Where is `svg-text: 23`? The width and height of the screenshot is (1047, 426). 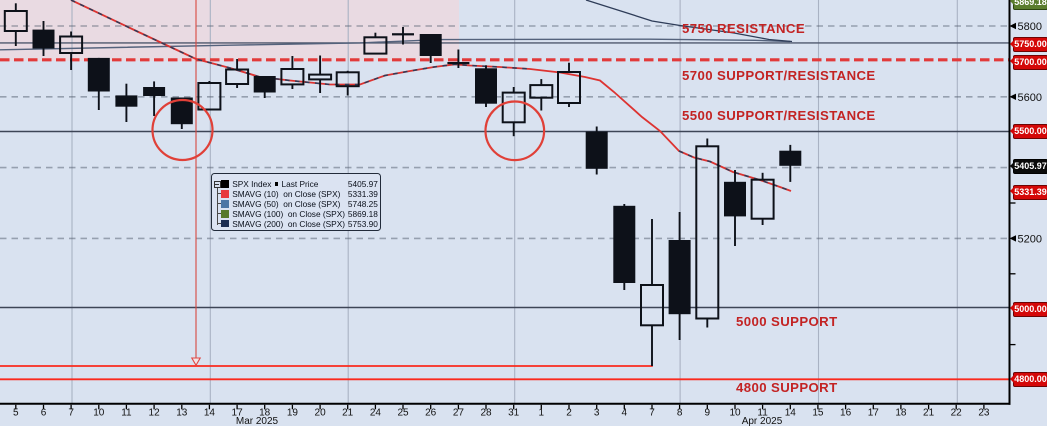 svg-text: 23 is located at coordinates (984, 413).